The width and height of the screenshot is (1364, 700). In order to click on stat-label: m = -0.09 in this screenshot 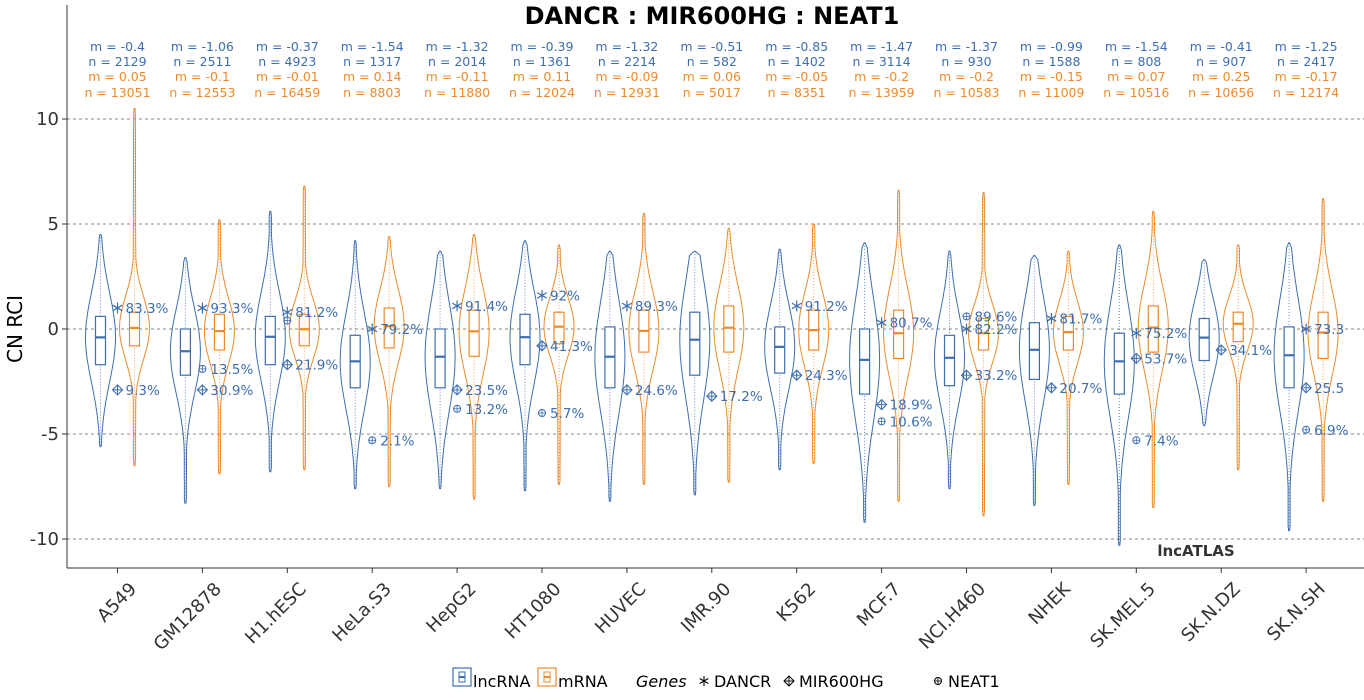, I will do `click(626, 76)`.